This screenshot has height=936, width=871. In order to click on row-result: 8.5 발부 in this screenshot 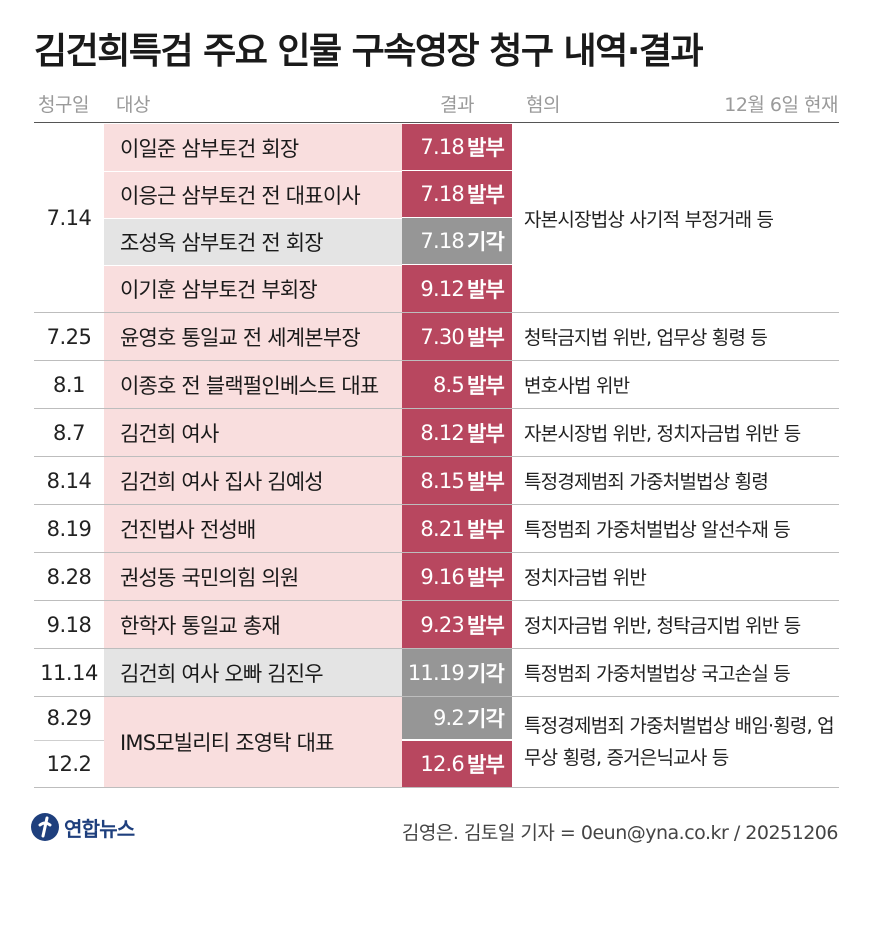, I will do `click(457, 384)`.